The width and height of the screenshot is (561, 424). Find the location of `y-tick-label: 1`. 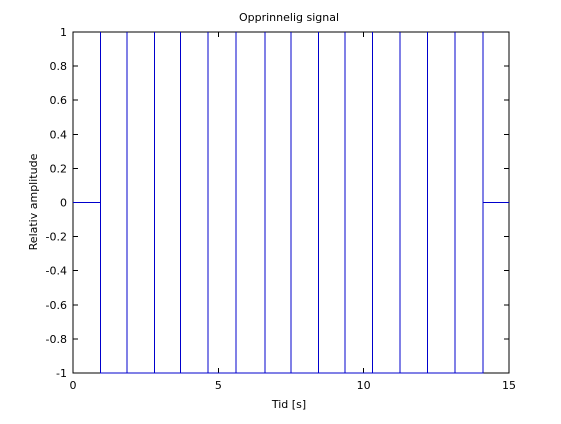

y-tick-label: 1 is located at coordinates (63, 32).